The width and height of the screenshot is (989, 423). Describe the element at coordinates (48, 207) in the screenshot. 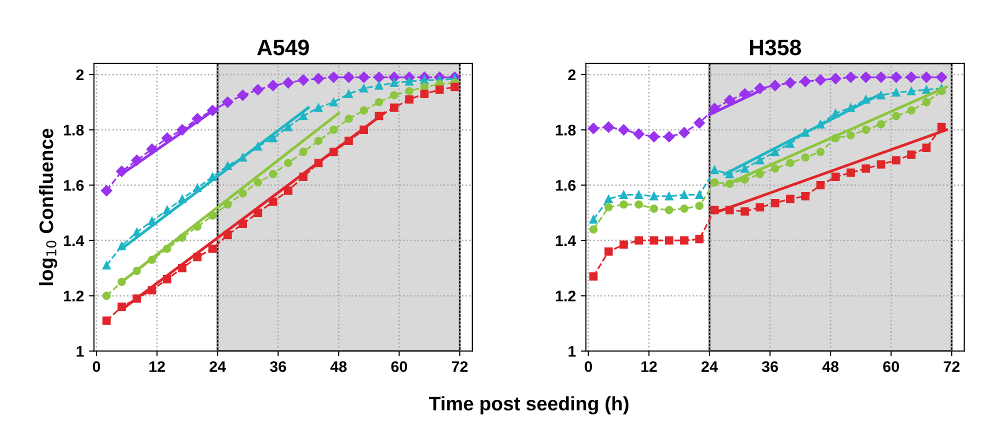

I see `y-axis-title: log$_{10}$ Confluence` at that location.